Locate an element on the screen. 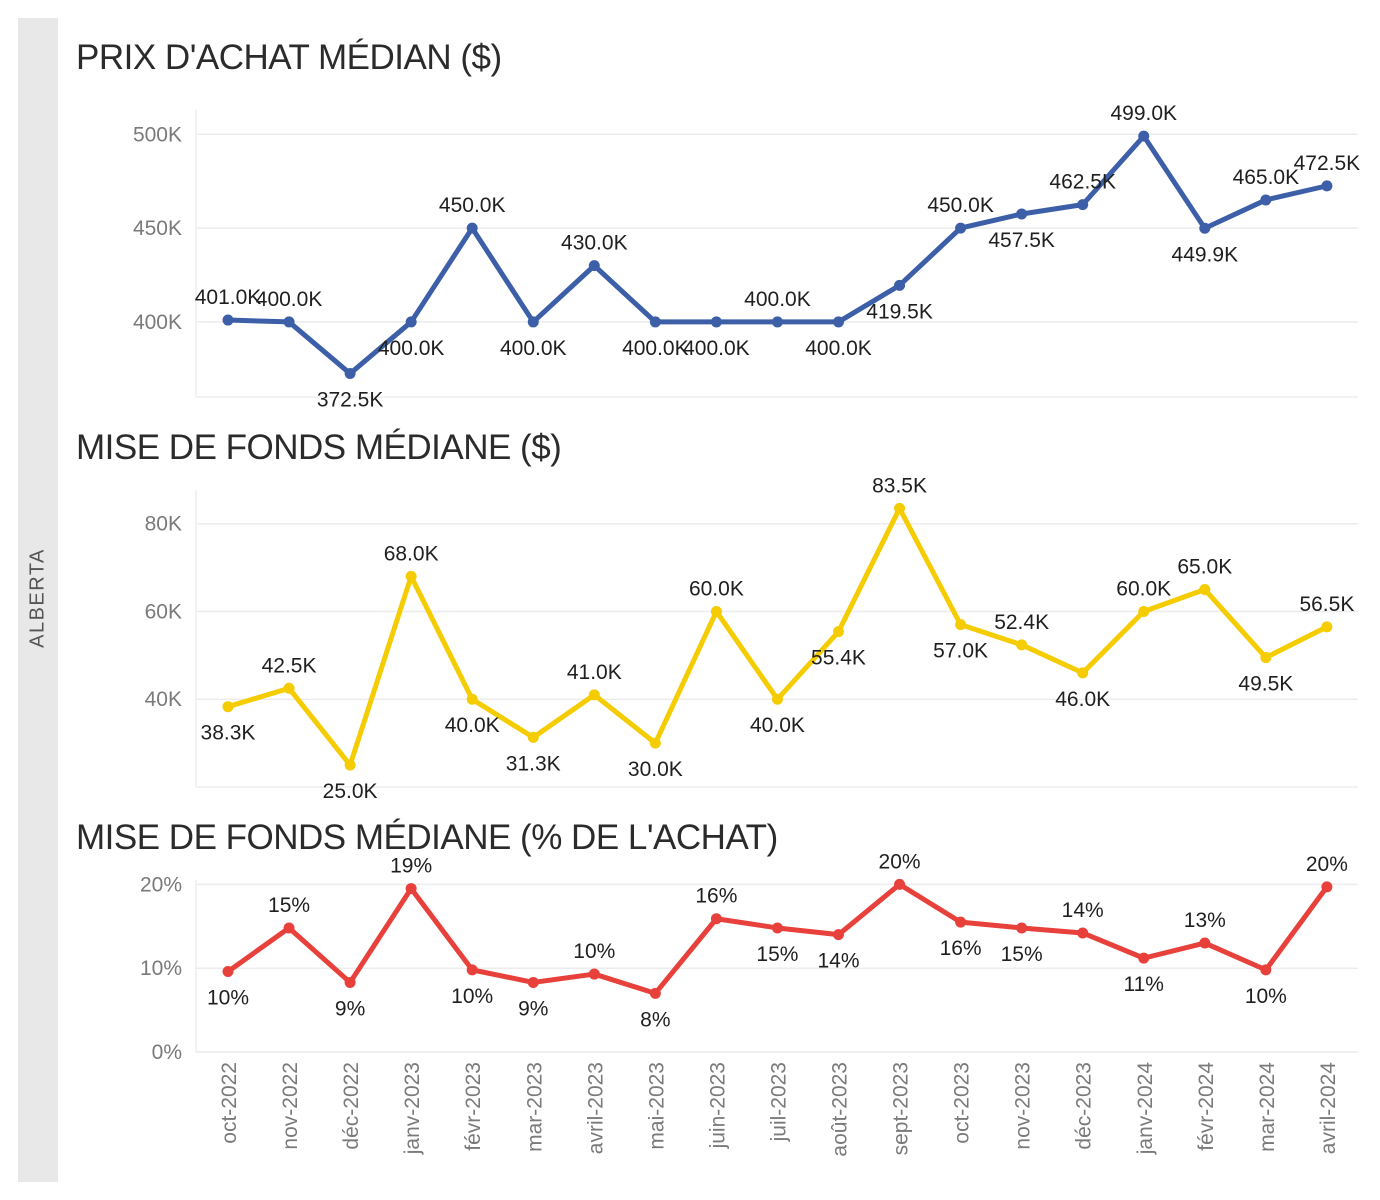 The width and height of the screenshot is (1380, 1200). x-tick-label: déc-2022 is located at coordinates (351, 1106).